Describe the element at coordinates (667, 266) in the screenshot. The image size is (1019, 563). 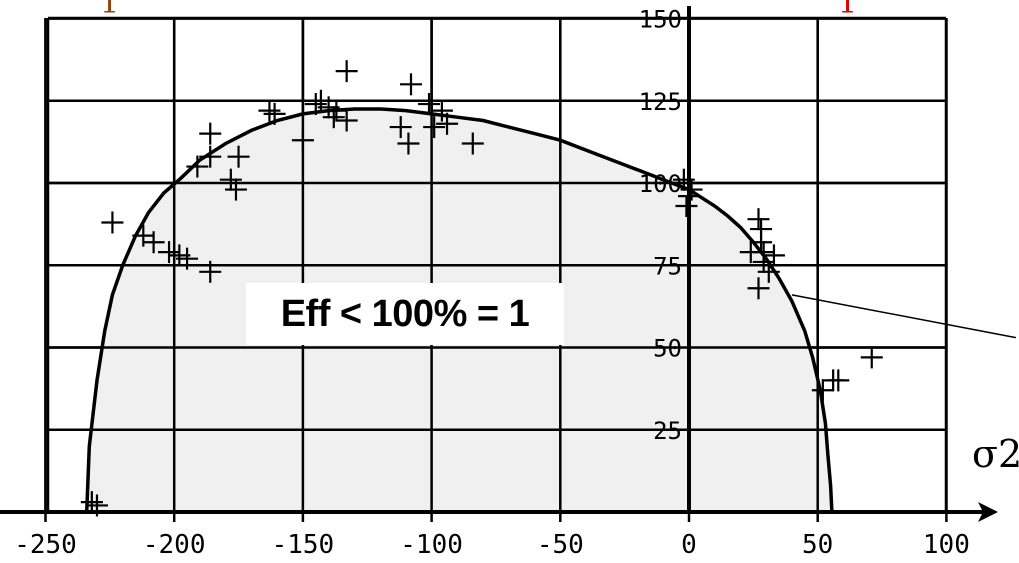
I see `y-tick-label: 75` at that location.